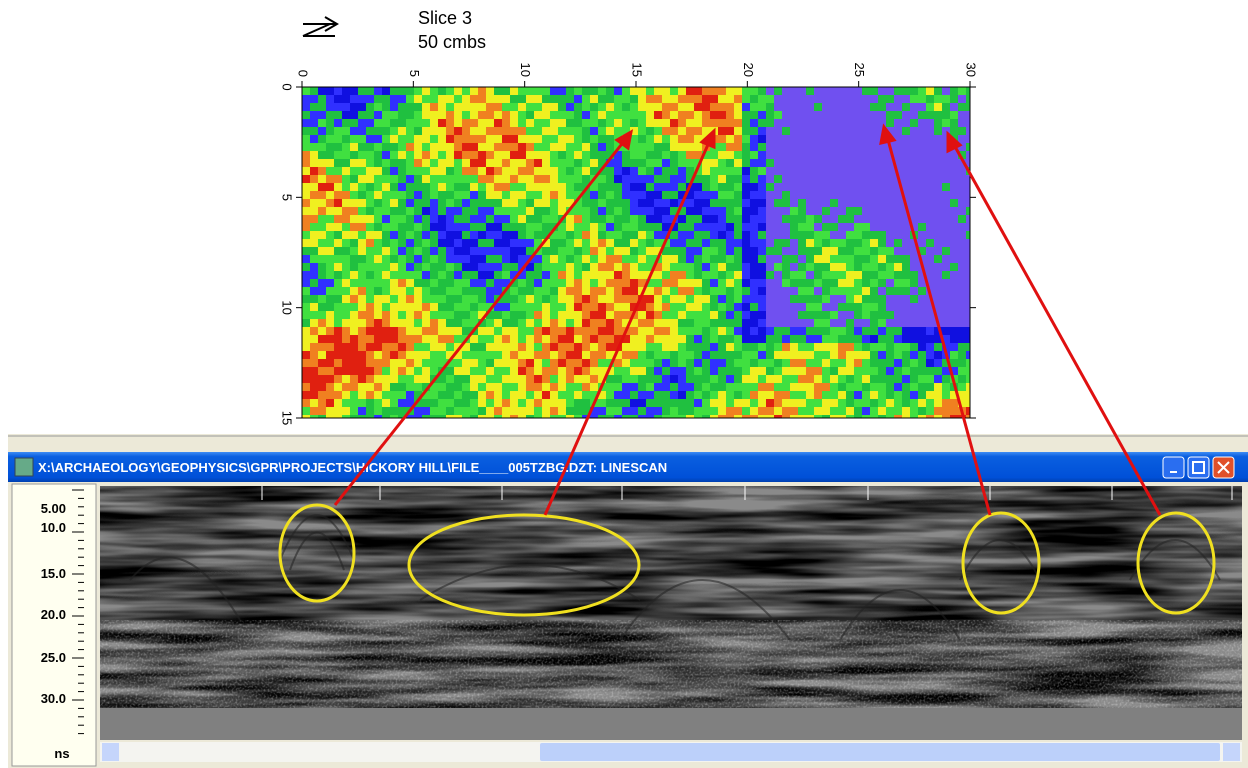 The image size is (1248, 768). What do you see at coordinates (110, 752) in the screenshot?
I see `scroll-left` at bounding box center [110, 752].